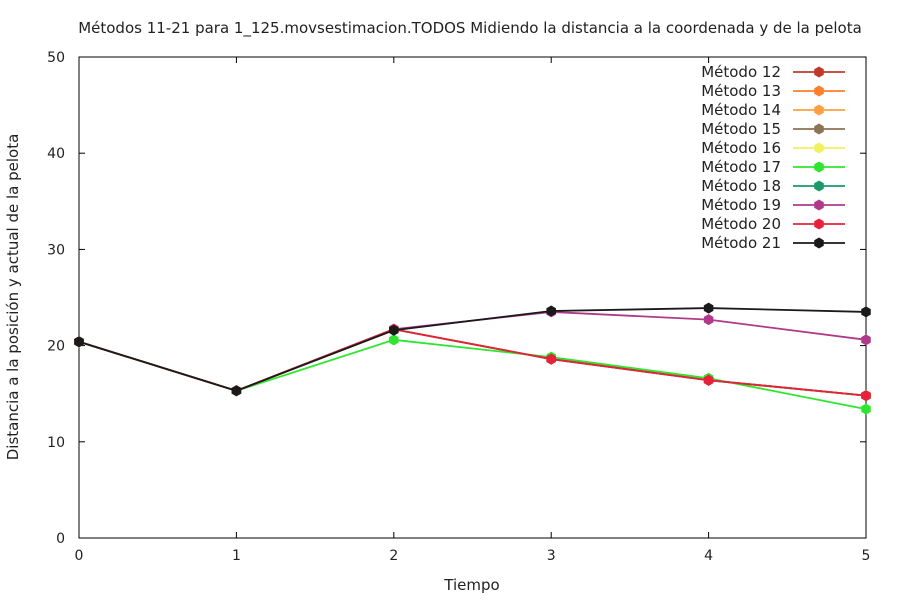 The width and height of the screenshot is (900, 600). What do you see at coordinates (56, 443) in the screenshot?
I see `y-tick-label: 10` at bounding box center [56, 443].